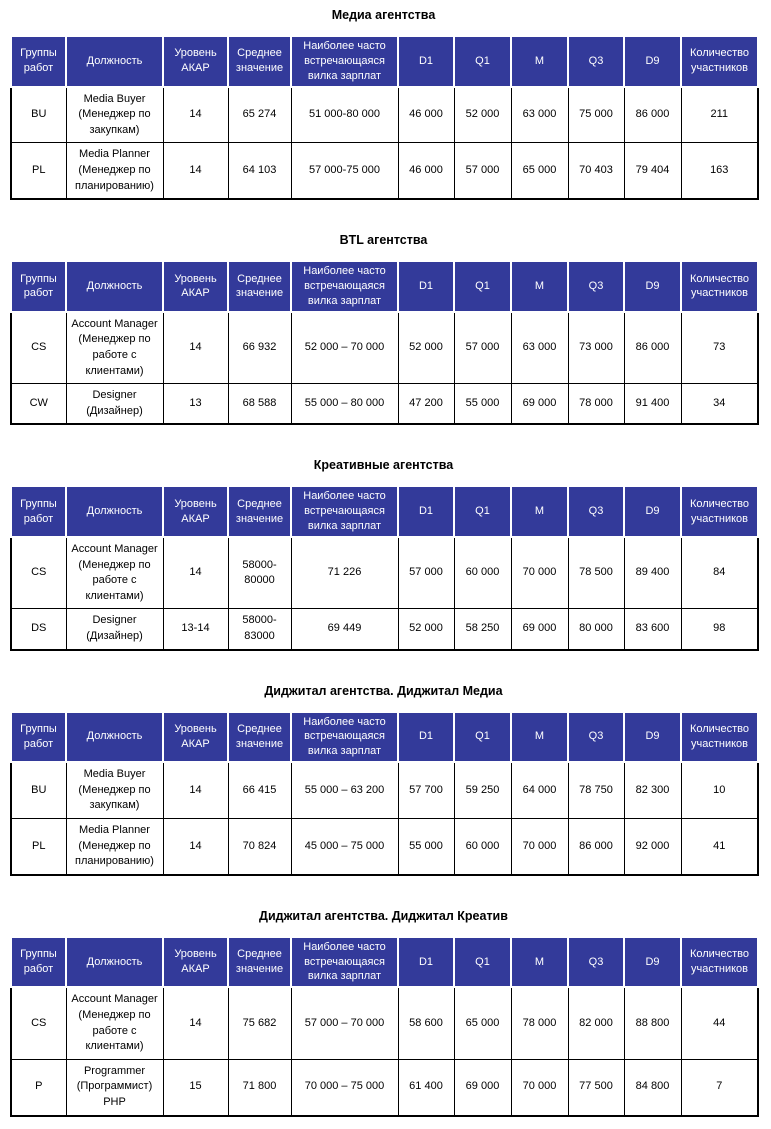  I want to click on table-cell: 68 588, so click(259, 404).